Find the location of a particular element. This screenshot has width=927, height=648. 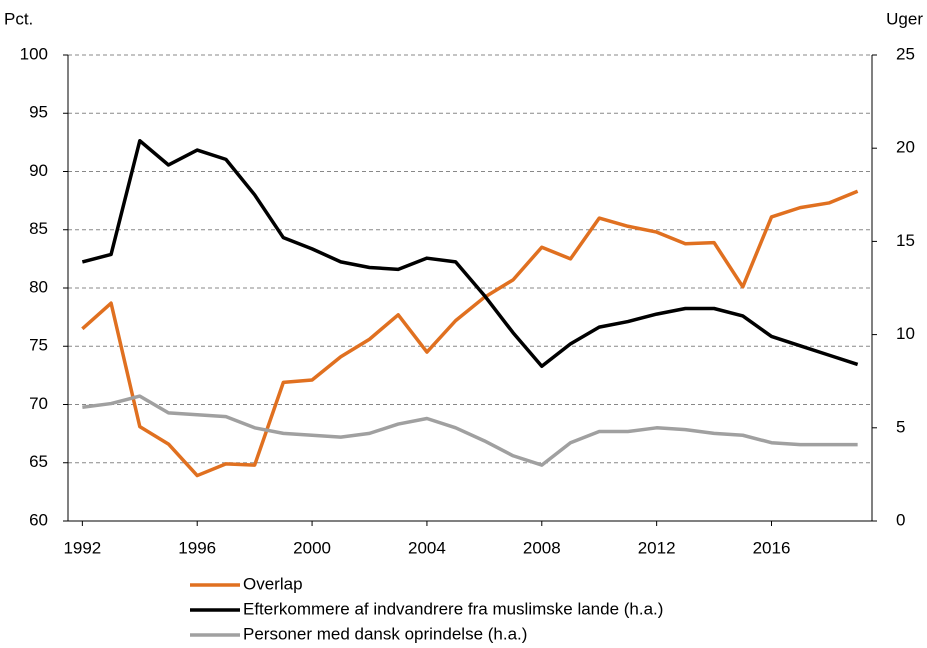

x-tick-label: 2016 is located at coordinates (772, 547).